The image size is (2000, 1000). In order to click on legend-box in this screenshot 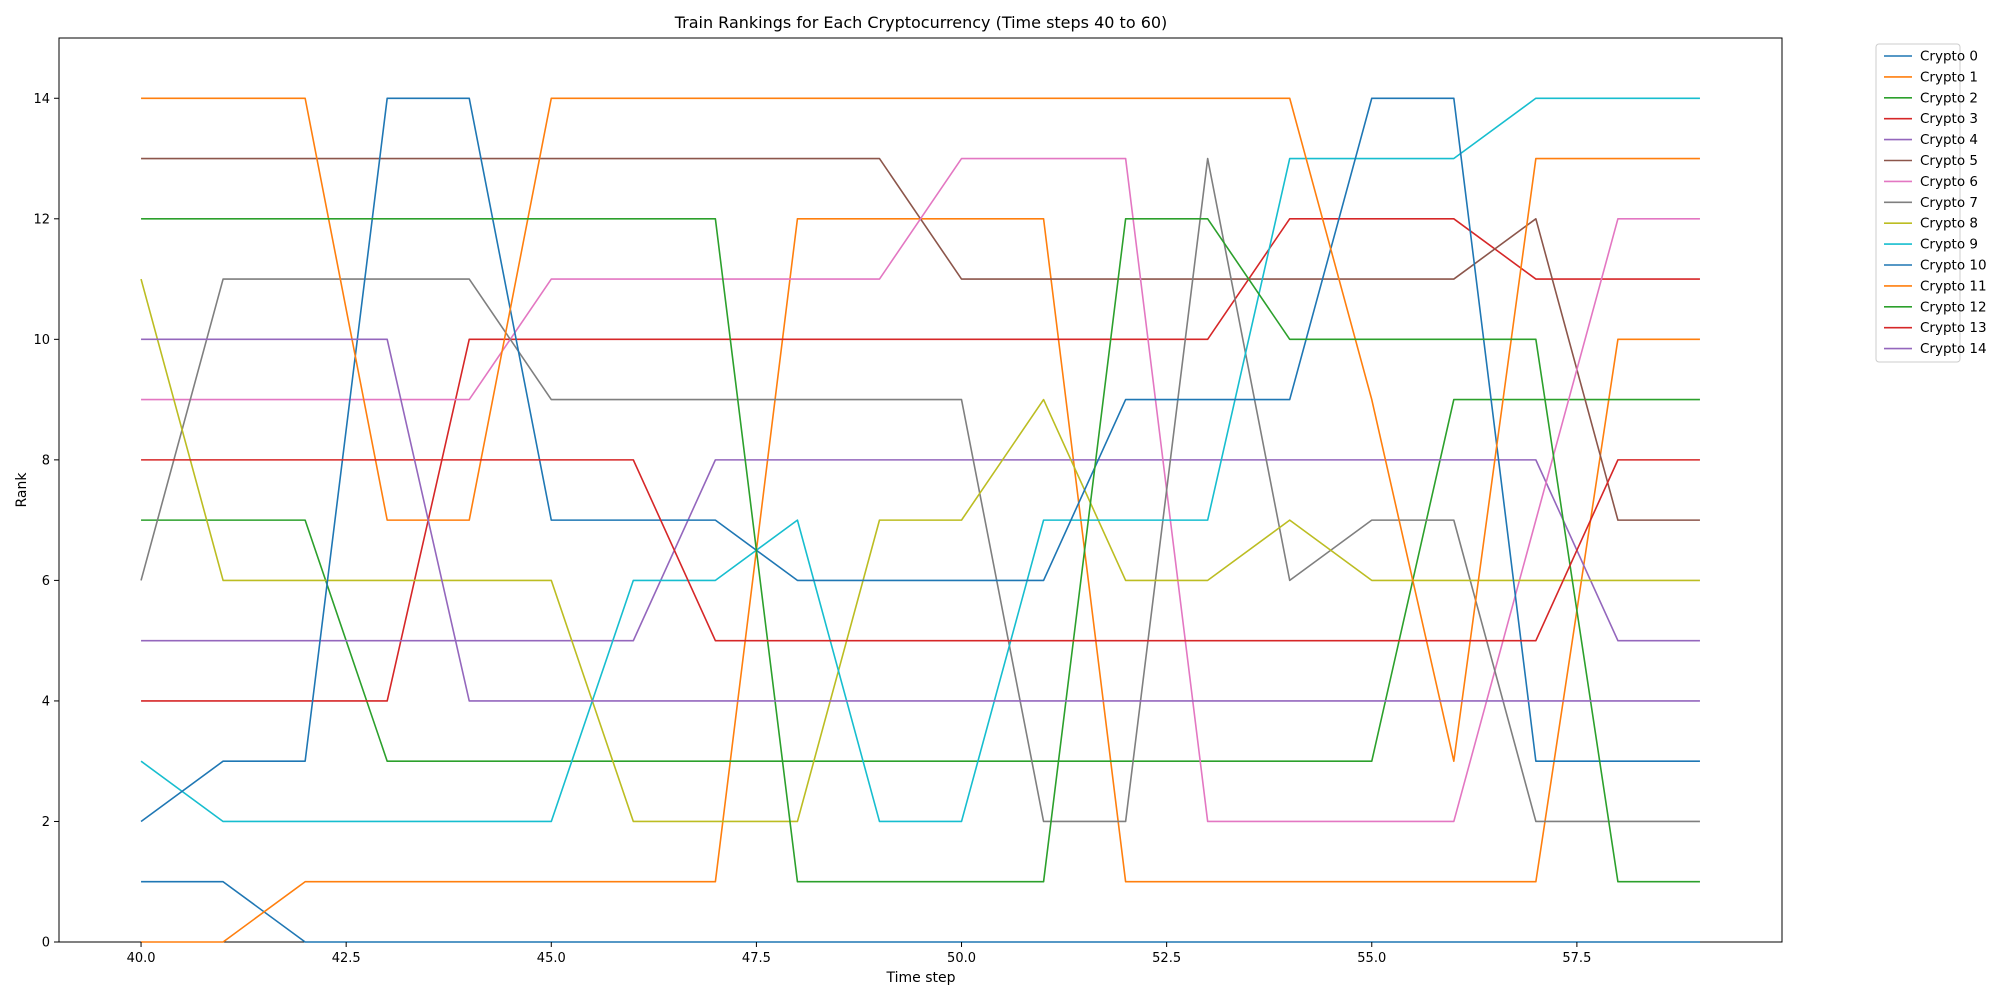, I will do `click(1918, 203)`.